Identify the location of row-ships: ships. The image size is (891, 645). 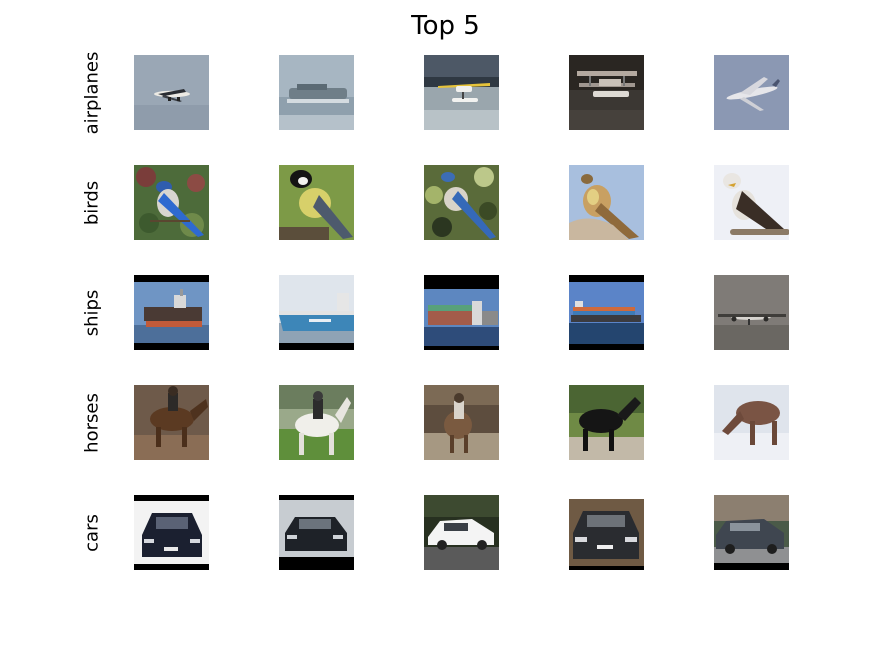
(445, 313).